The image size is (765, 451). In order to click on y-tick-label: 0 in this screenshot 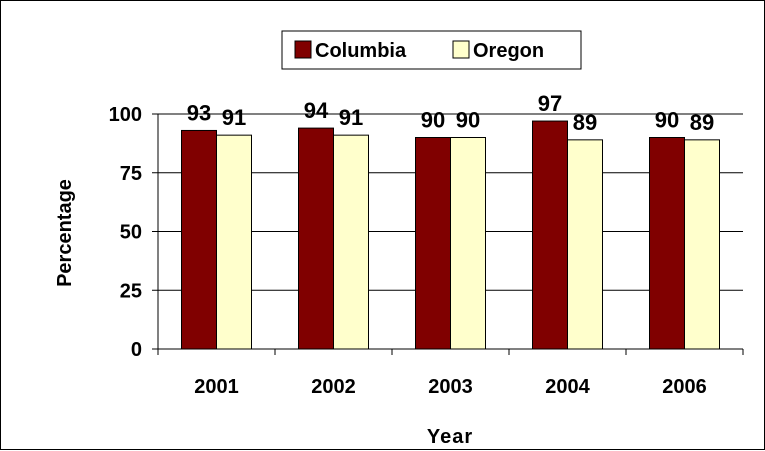, I will do `click(136, 350)`.